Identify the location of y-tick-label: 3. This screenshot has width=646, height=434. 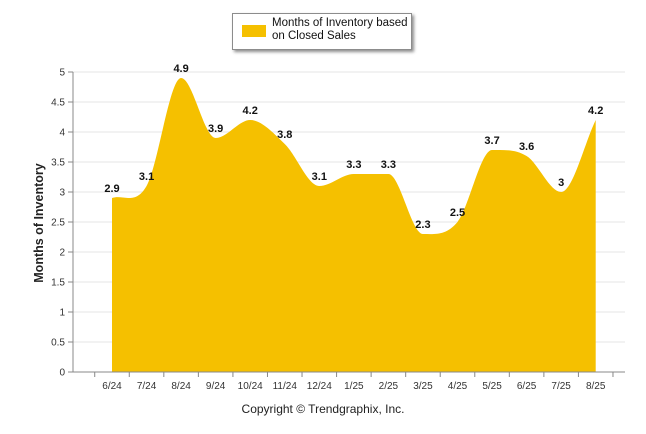
(62, 193).